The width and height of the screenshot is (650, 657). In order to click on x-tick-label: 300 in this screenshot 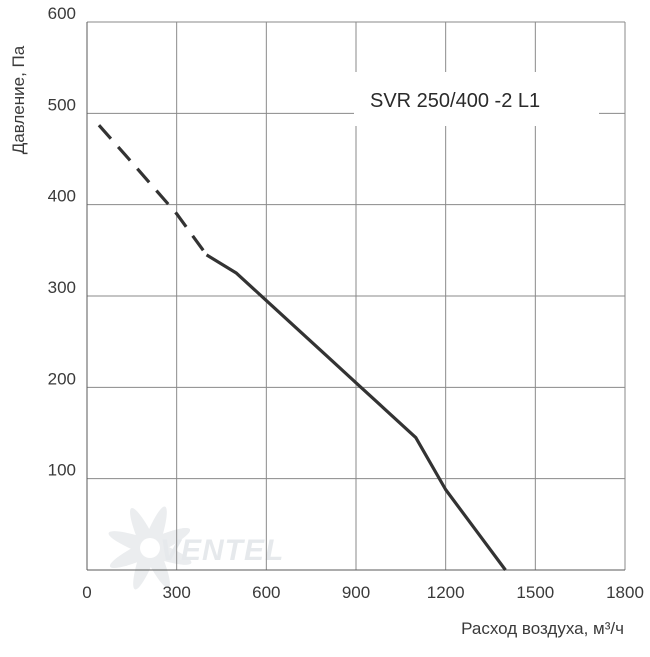, I will do `click(176, 592)`.